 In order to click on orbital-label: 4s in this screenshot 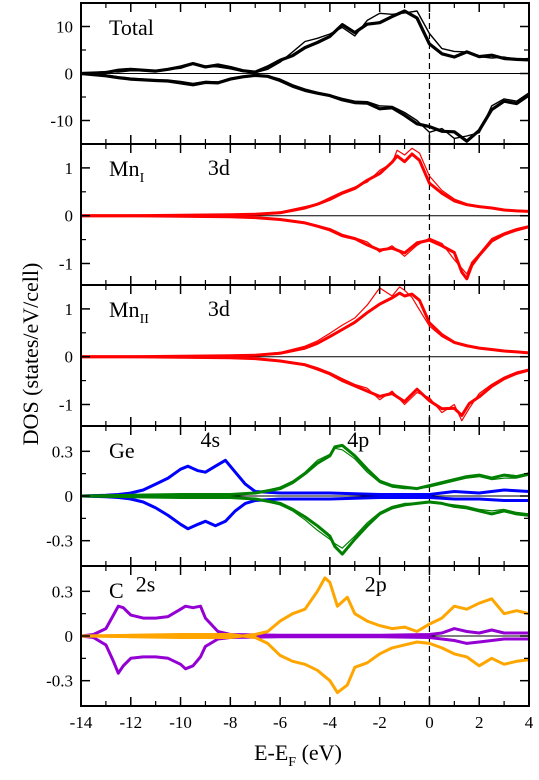, I will do `click(210, 439)`.